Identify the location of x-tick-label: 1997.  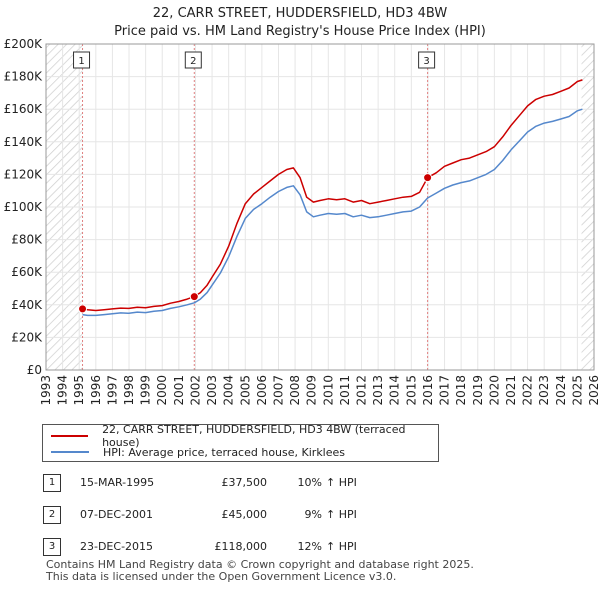
(112, 390).